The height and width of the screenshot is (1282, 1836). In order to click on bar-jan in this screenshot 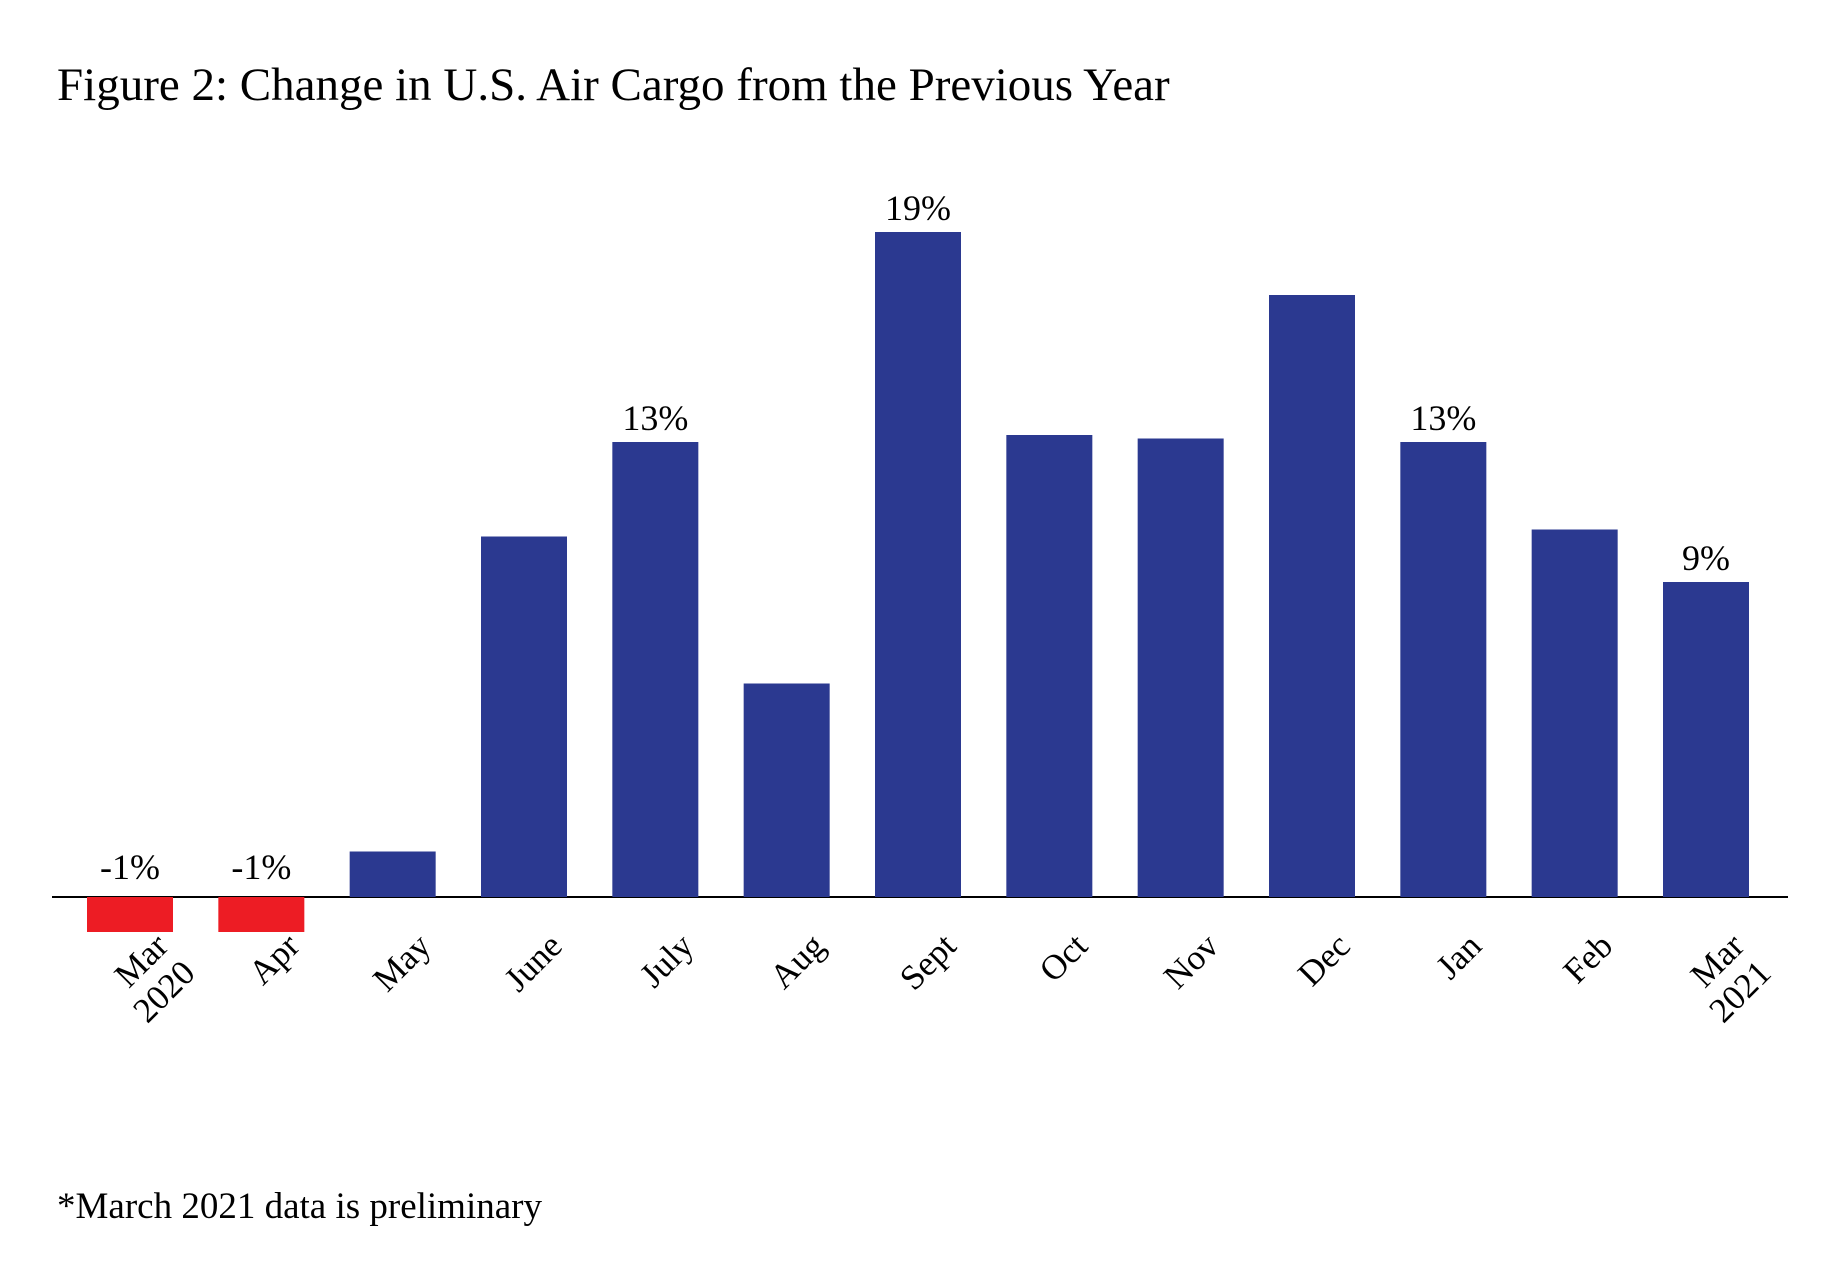, I will do `click(1443, 669)`.